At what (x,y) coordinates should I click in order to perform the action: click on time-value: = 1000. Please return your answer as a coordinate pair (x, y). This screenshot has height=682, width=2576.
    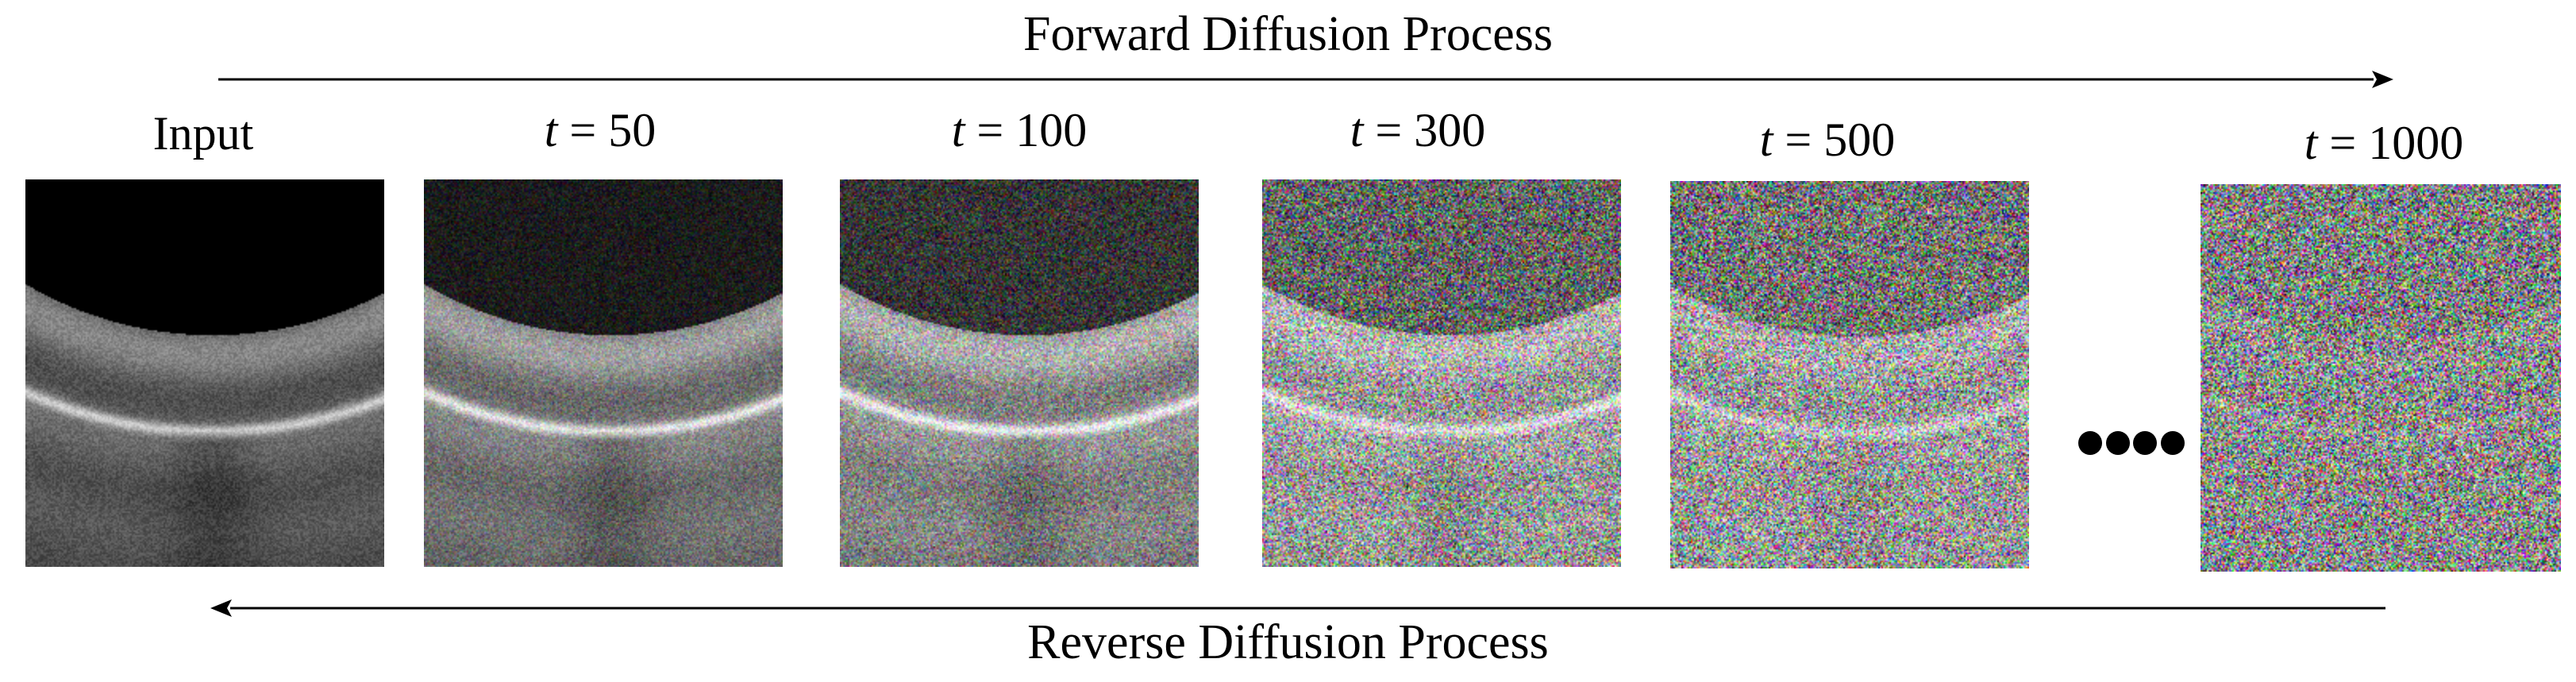
    Looking at the image, I should click on (2390, 143).